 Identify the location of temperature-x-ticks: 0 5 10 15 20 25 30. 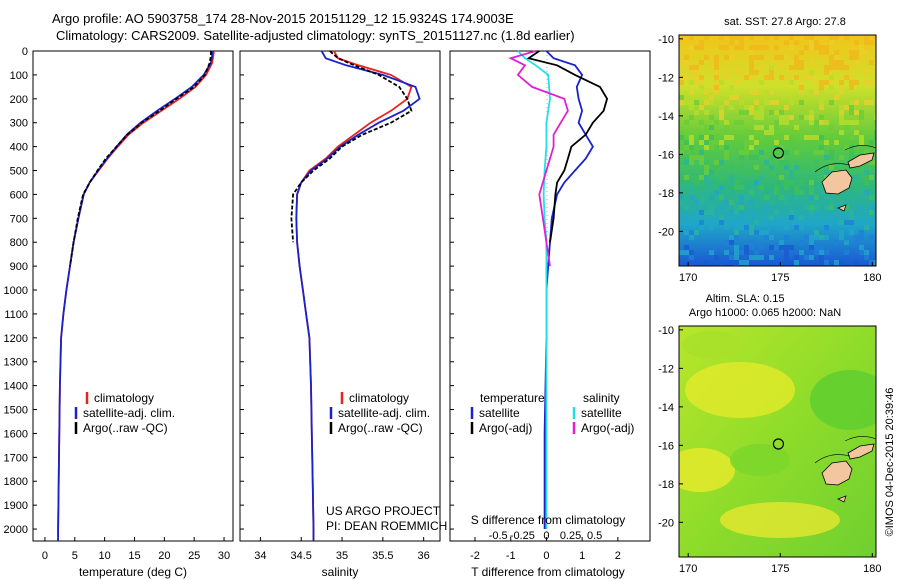
(136, 549).